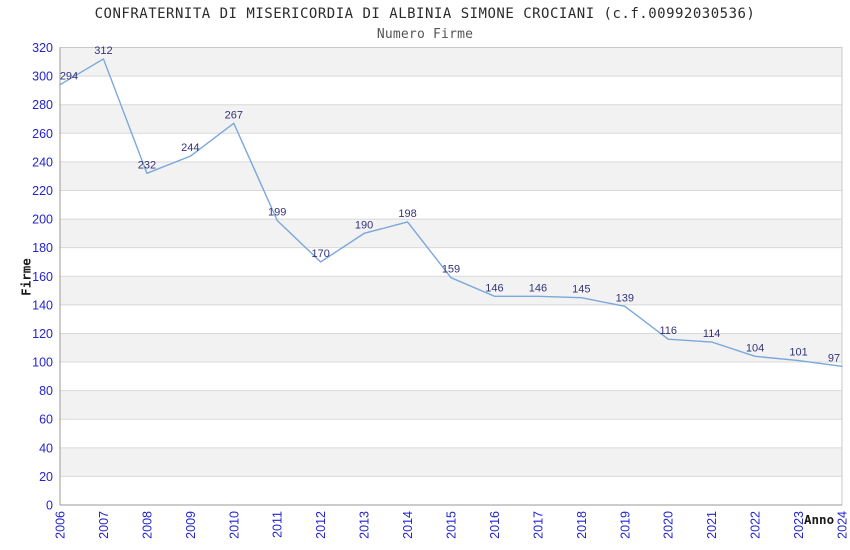 The height and width of the screenshot is (550, 850). What do you see at coordinates (42, 48) in the screenshot?
I see `y-tick-label: 320` at bounding box center [42, 48].